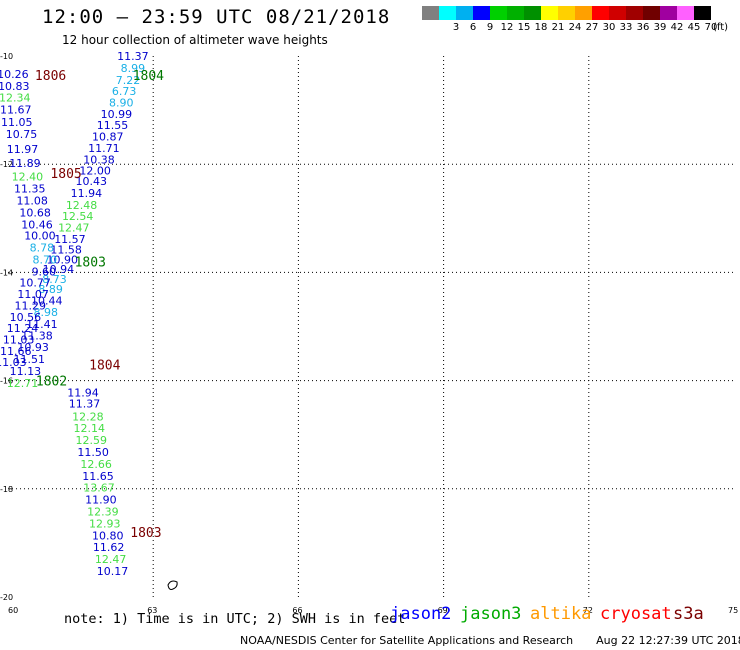 This screenshot has height=650, width=740. What do you see at coordinates (507, 27) in the screenshot?
I see `colorbar-label: 12` at bounding box center [507, 27].